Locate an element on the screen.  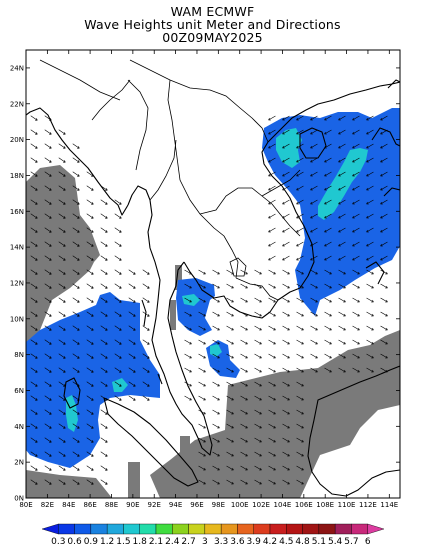
lon-tick-label: 114E is located at coordinates (389, 505).